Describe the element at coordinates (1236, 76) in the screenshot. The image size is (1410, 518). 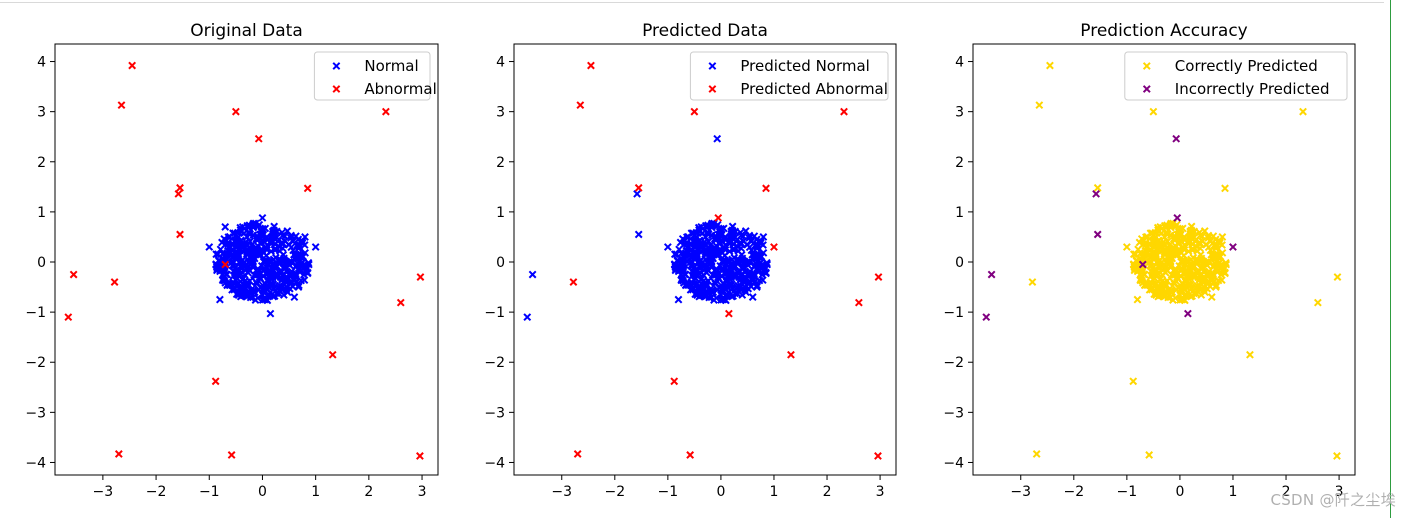
I see `legend-box` at that location.